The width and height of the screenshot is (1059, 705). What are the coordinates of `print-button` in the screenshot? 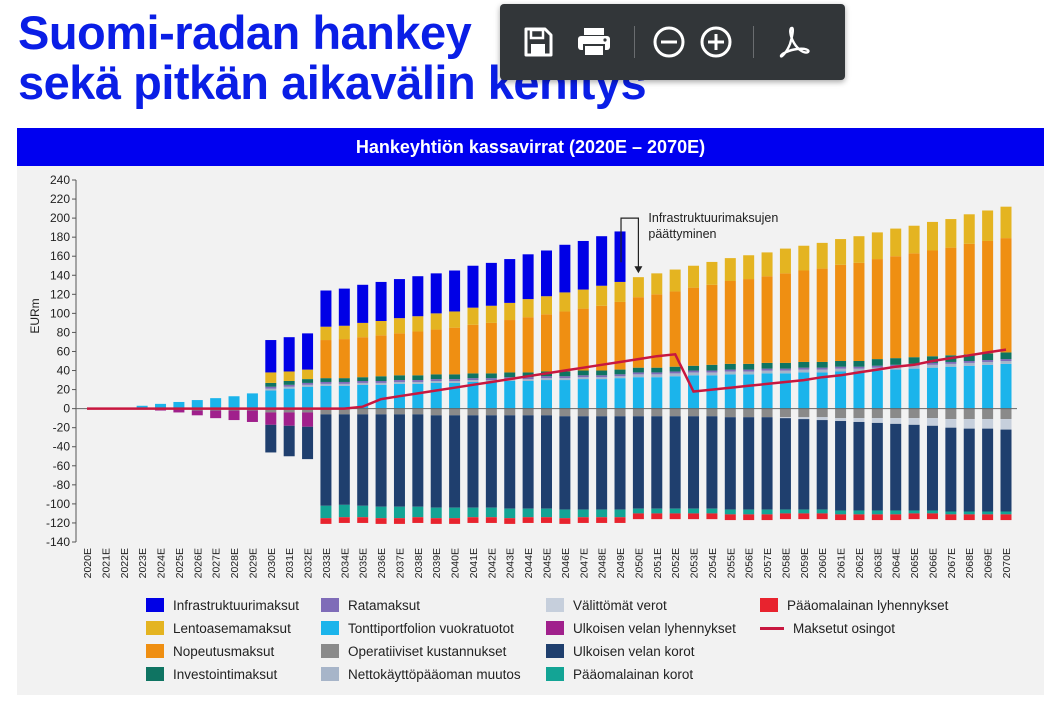 It's located at (594, 42).